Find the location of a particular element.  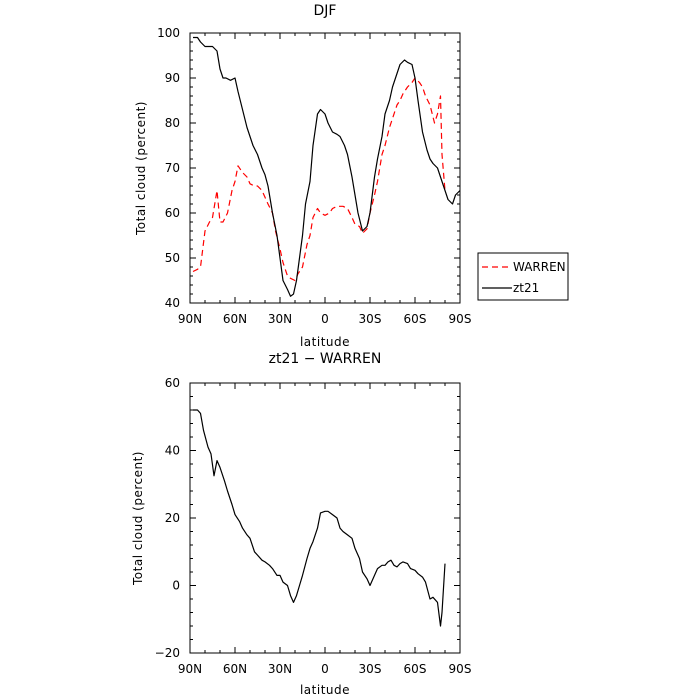

legend-box is located at coordinates (523, 276).